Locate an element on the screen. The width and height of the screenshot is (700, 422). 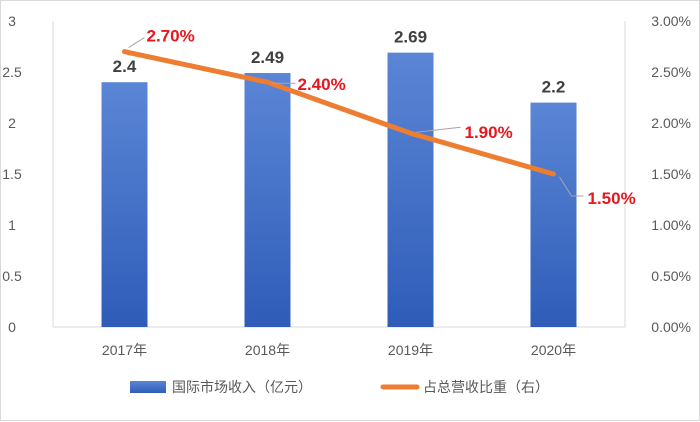
left-tick-label: 0.5 is located at coordinates (12, 276).